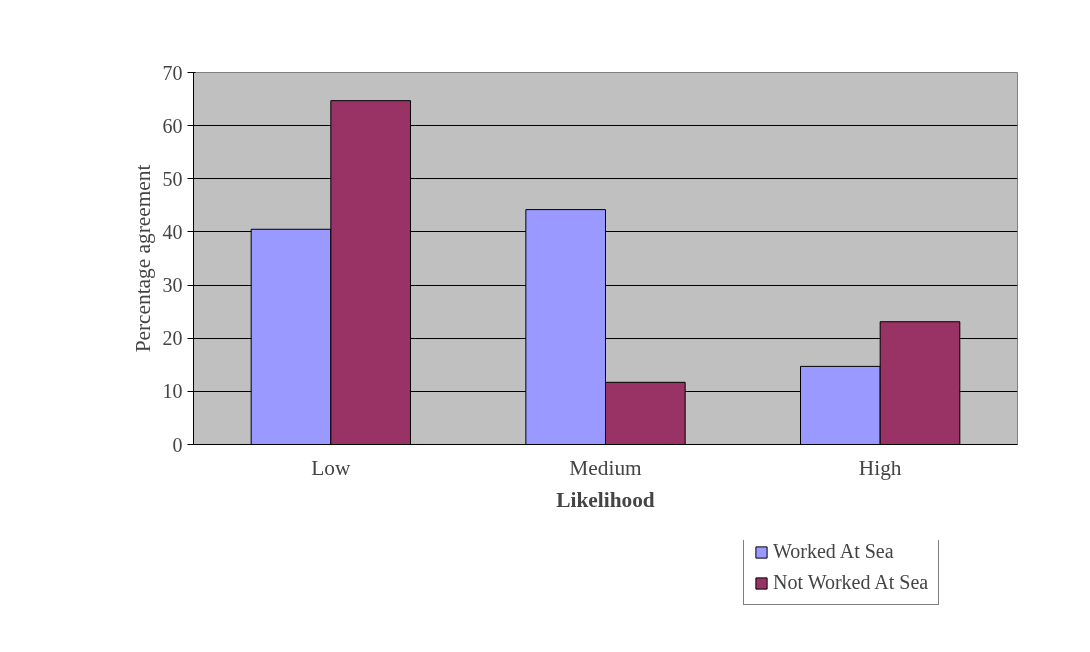  What do you see at coordinates (833, 551) in the screenshot?
I see `legend-label: Worked At Sea` at bounding box center [833, 551].